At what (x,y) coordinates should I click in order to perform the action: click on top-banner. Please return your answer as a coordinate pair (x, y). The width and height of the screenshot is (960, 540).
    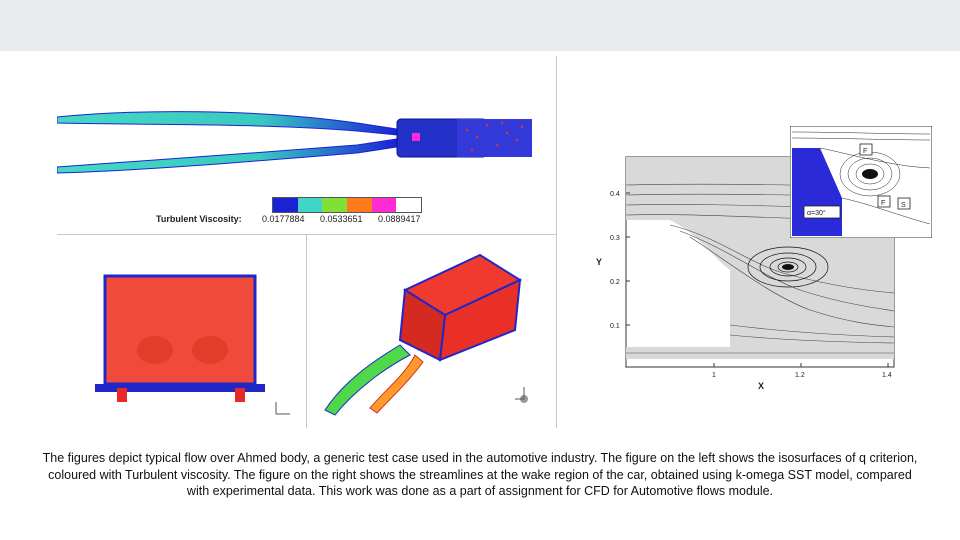
    Looking at the image, I should click on (480, 25).